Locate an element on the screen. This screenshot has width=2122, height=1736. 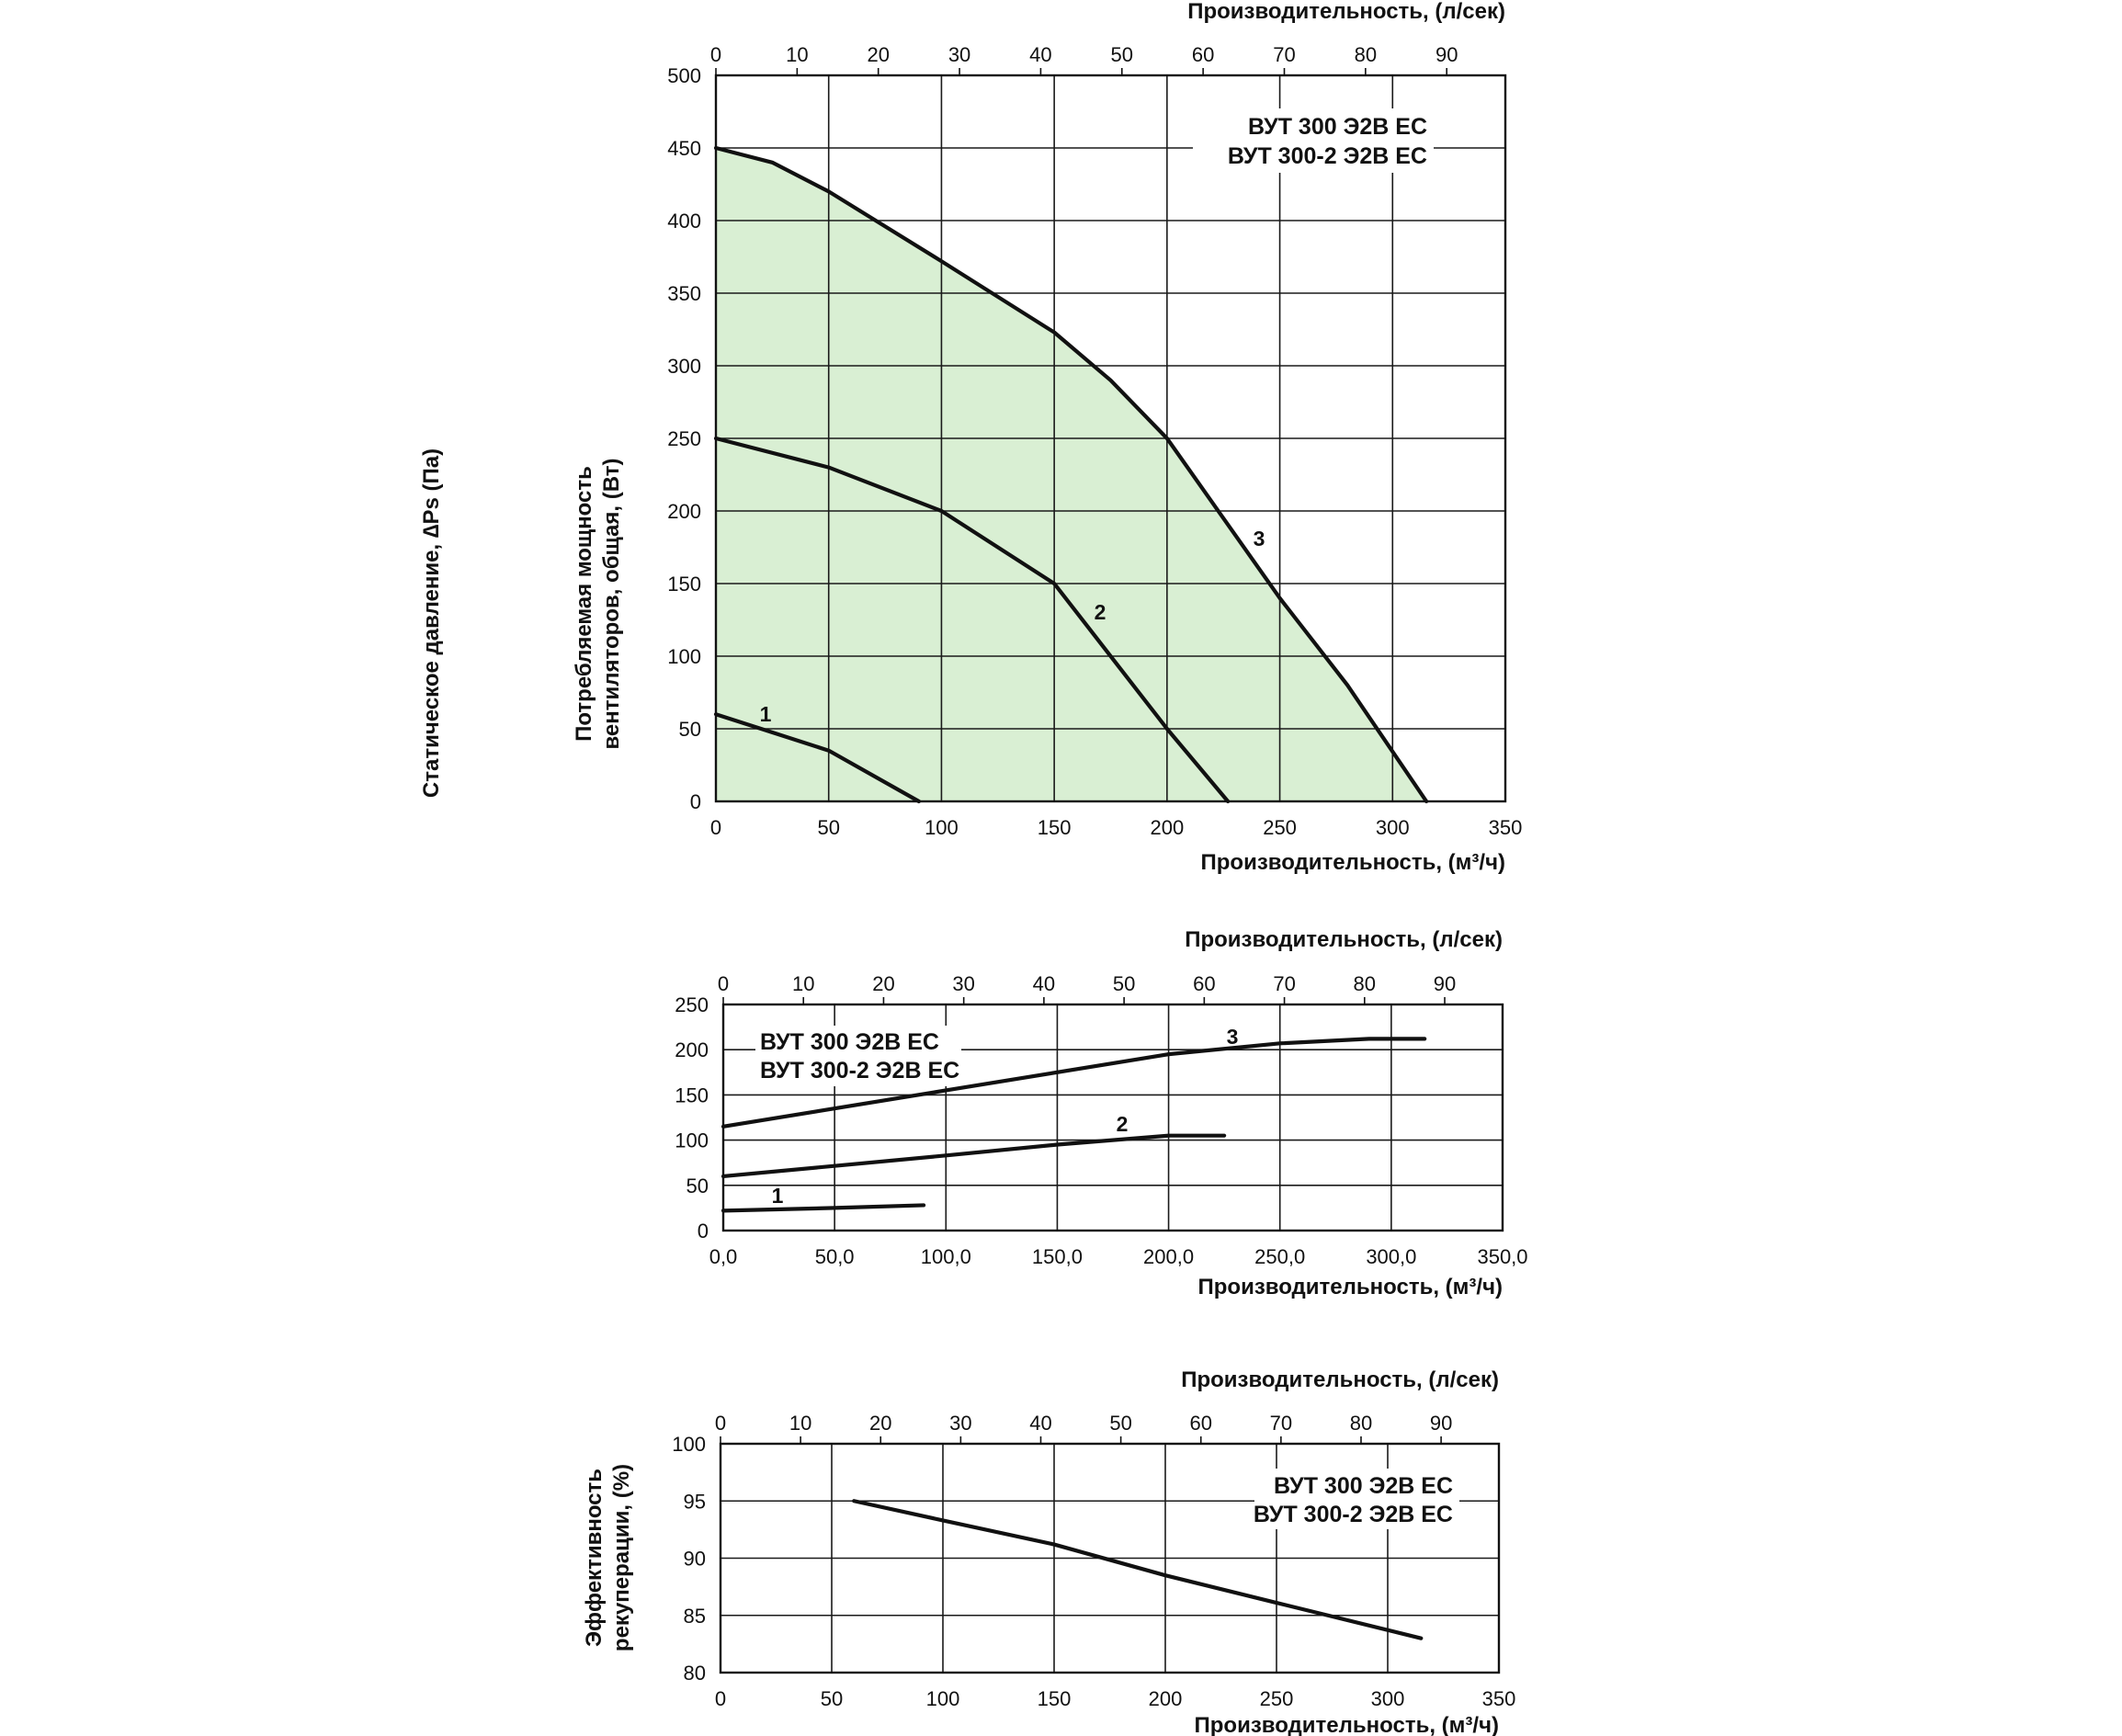
x-axis-tick-label: 0 is located at coordinates (716, 827).